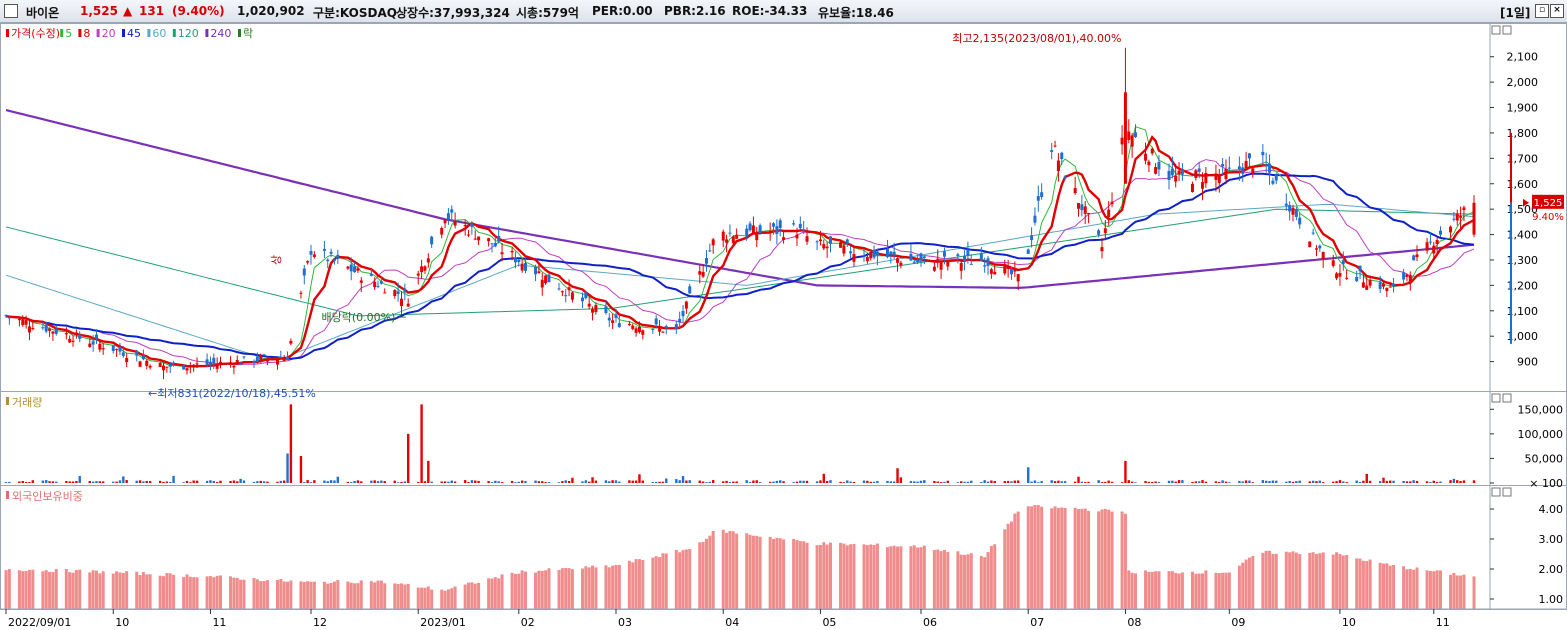 The height and width of the screenshot is (630, 1567). I want to click on close-icon: ×, so click(1557, 11).